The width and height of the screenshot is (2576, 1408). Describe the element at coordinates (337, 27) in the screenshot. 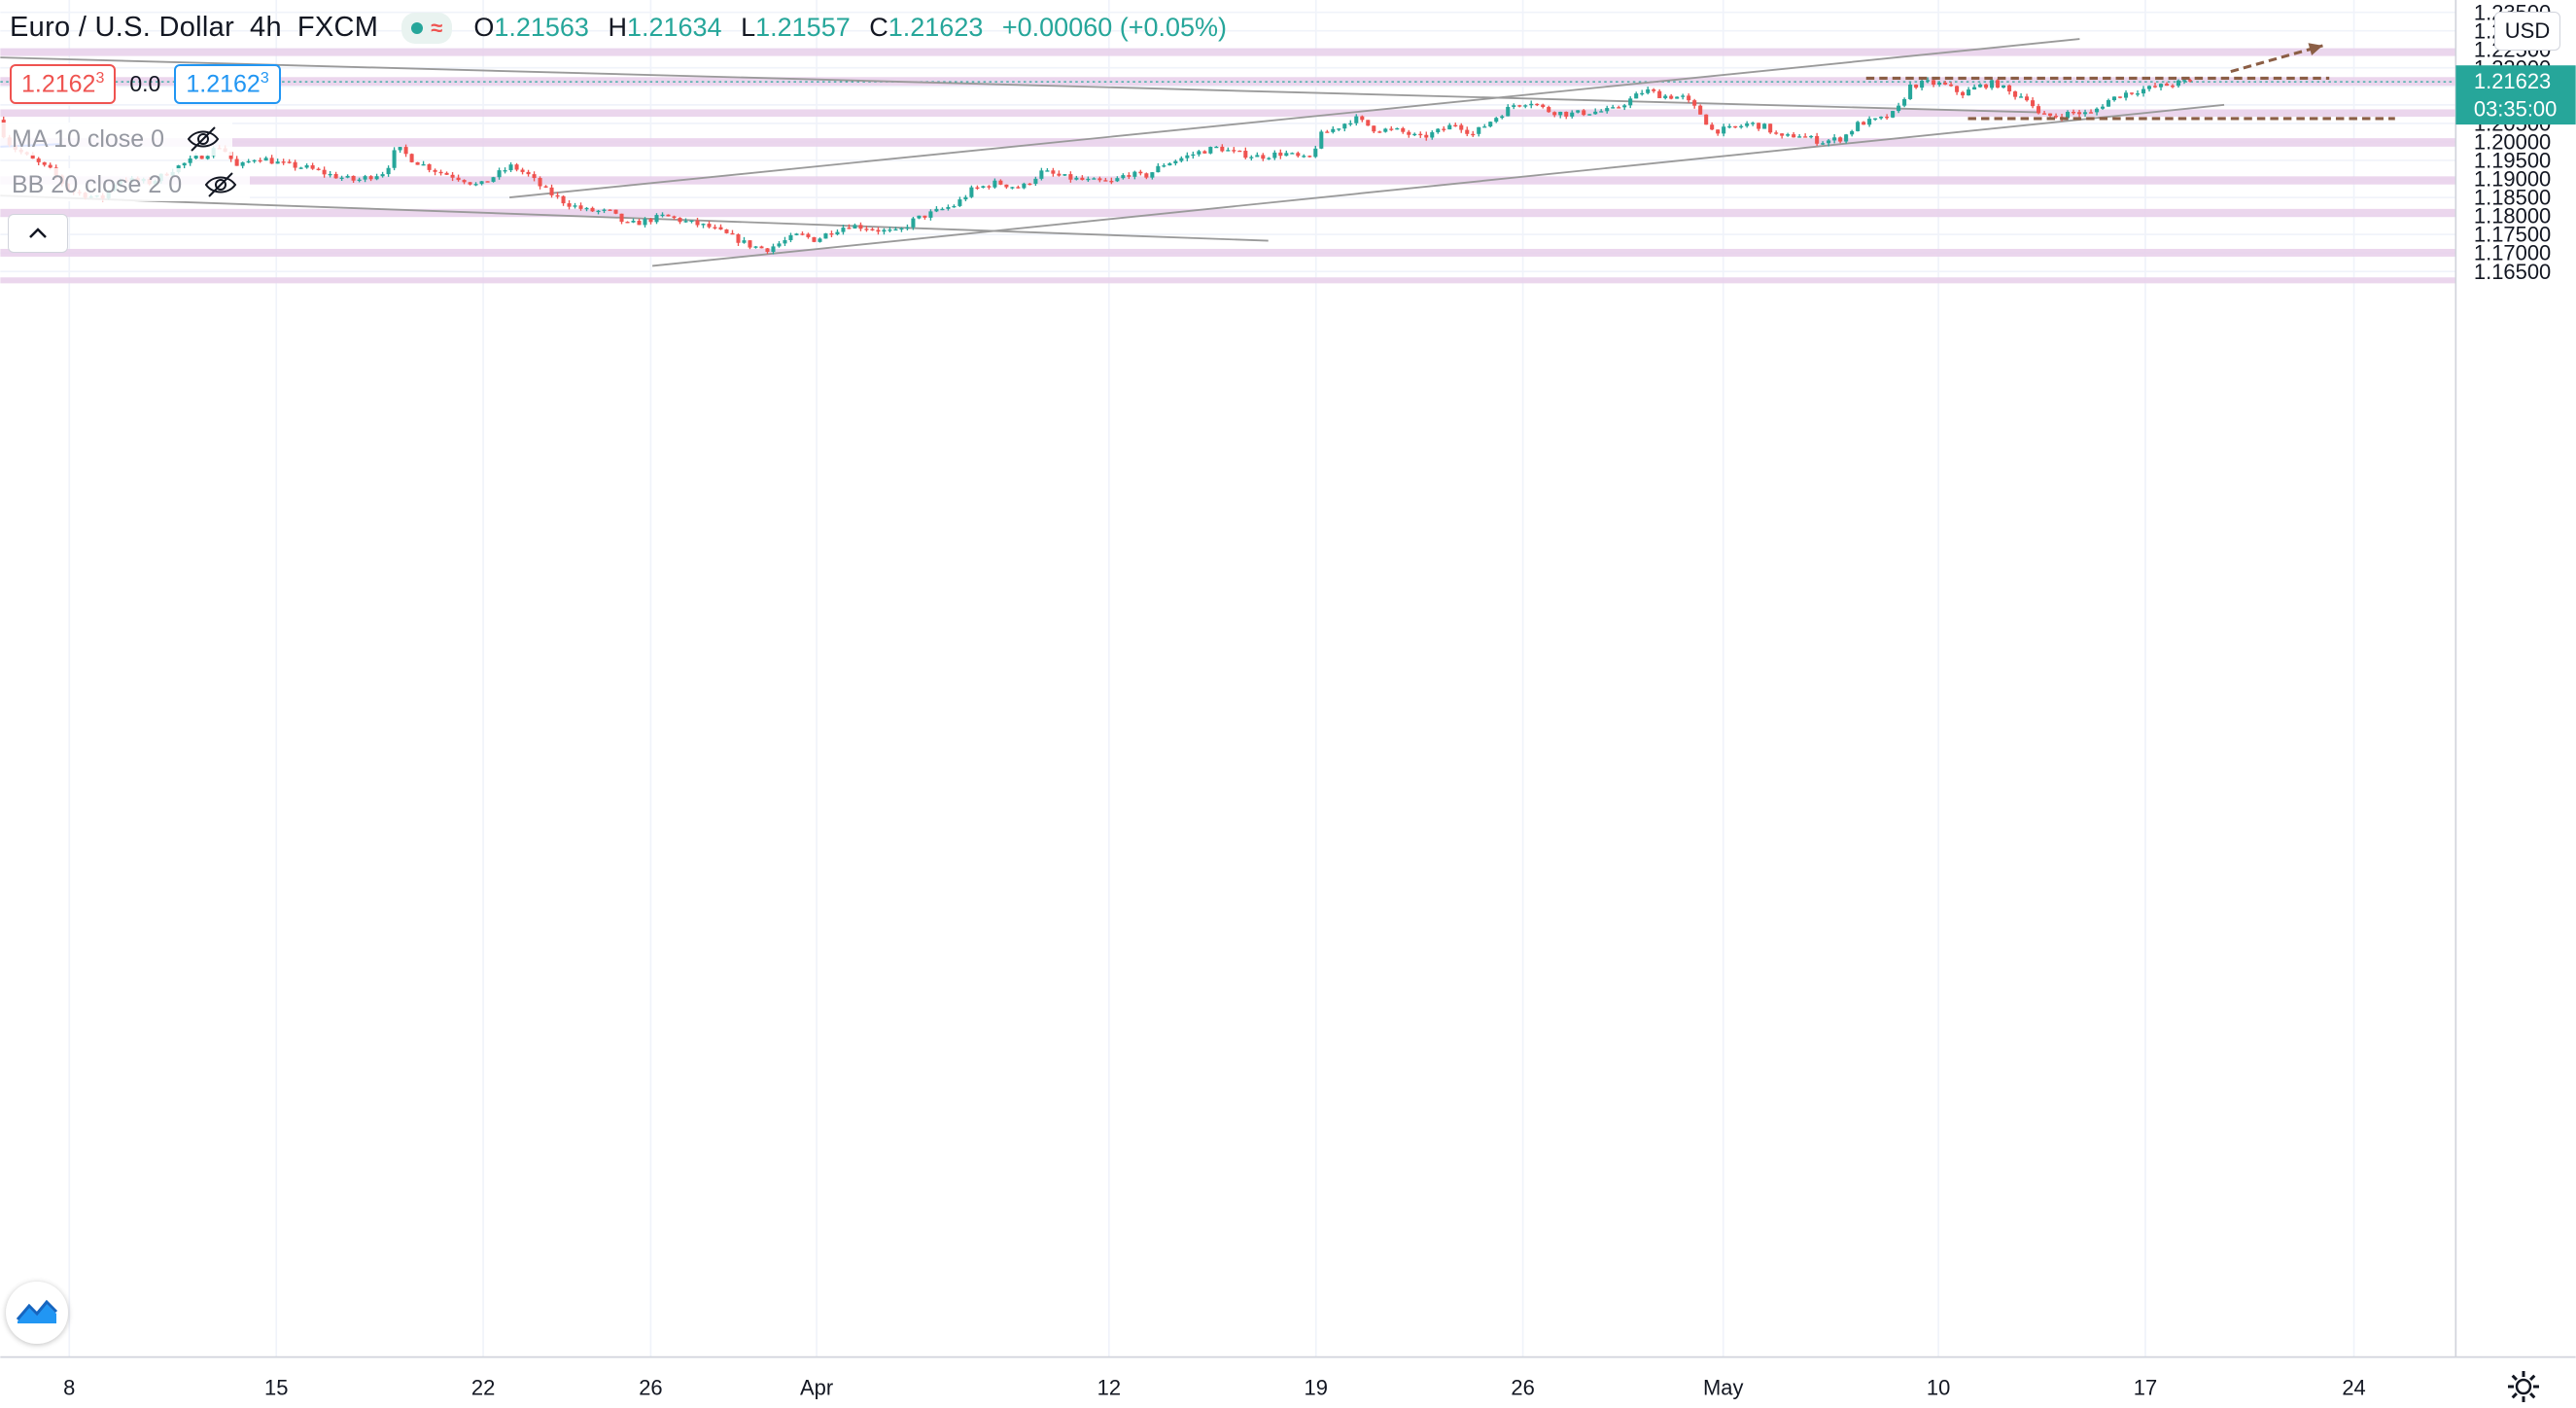

I see `source-label: FXCM` at that location.